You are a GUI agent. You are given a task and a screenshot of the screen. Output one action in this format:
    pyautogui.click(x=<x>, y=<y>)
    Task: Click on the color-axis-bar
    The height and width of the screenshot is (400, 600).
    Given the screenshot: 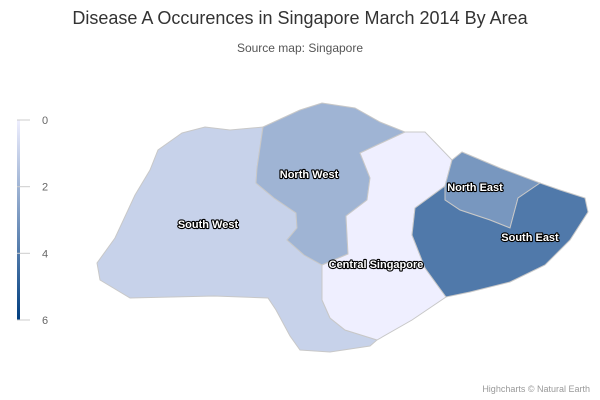 What is the action you would take?
    pyautogui.click(x=18, y=220)
    